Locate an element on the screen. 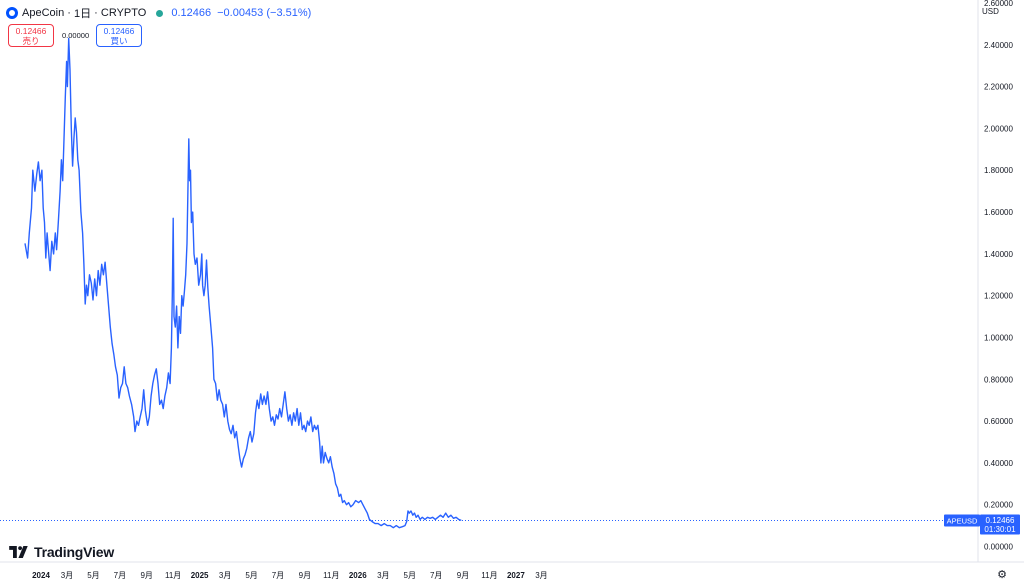  spread-value: 0.00000 is located at coordinates (76, 35).